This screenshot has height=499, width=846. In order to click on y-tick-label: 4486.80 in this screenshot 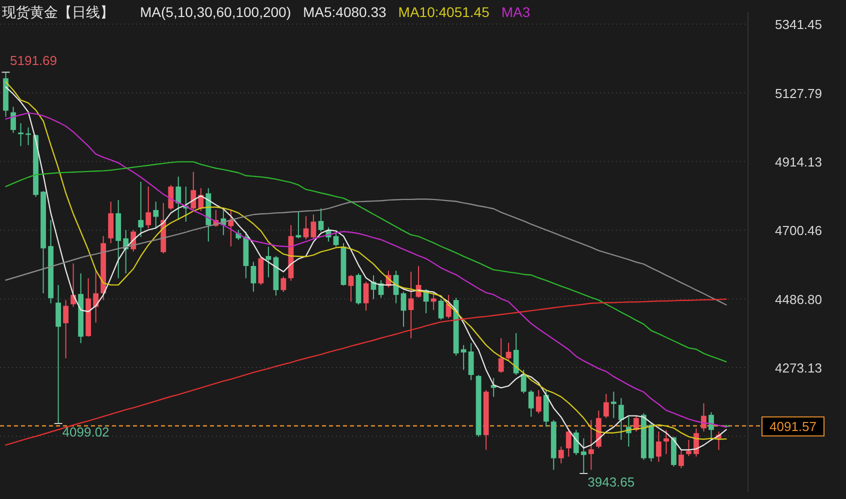, I will do `click(798, 299)`.